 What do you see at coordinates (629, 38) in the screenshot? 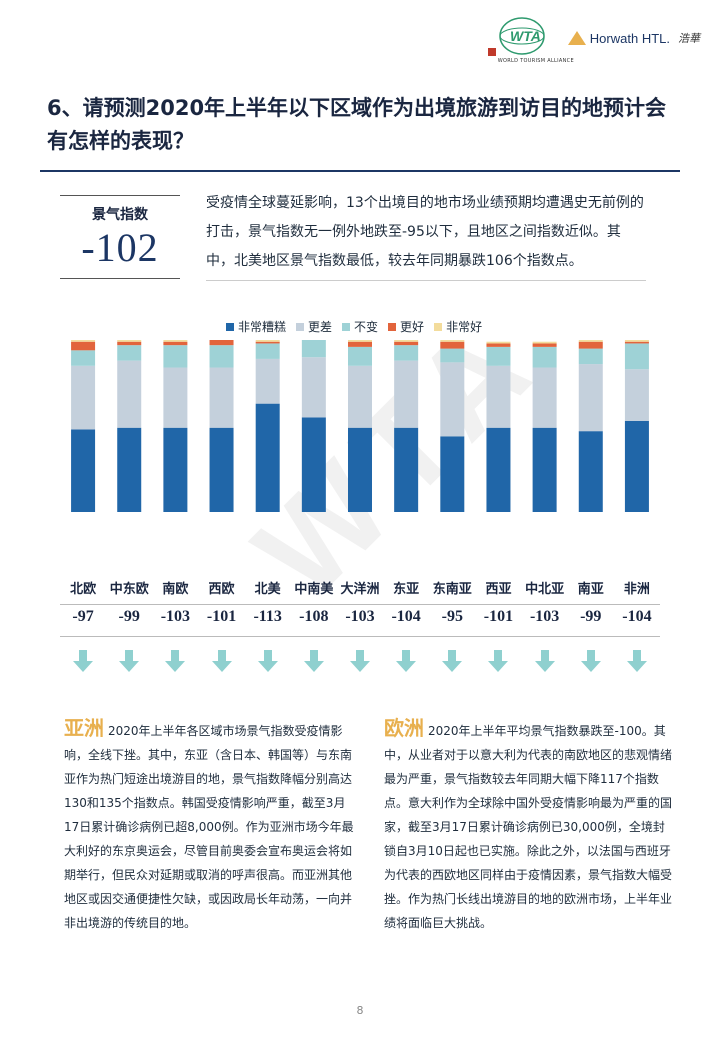
I see `horwath-name: Horwath HTL.` at bounding box center [629, 38].